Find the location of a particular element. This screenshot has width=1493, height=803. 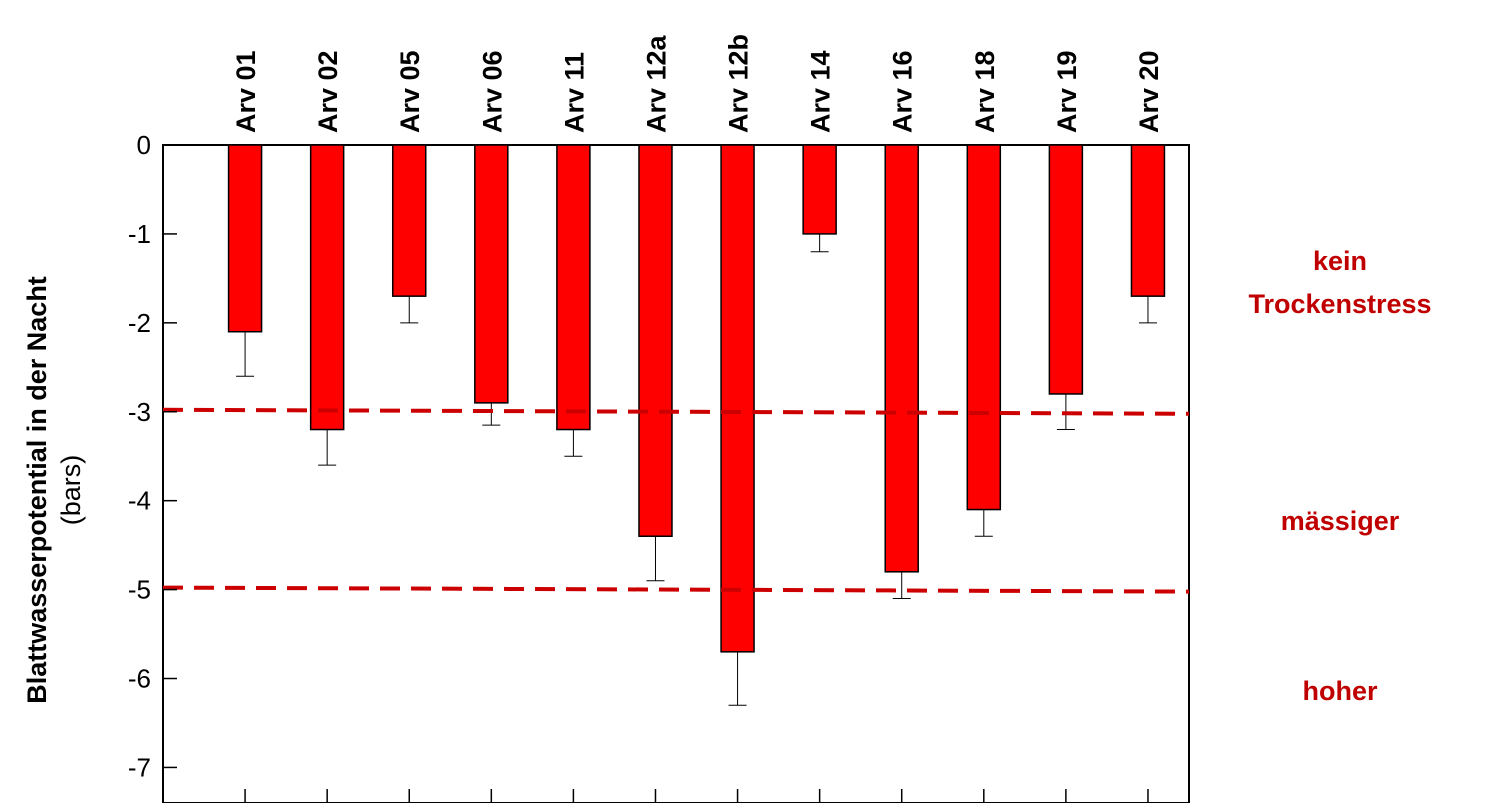

y-tick-label: 0 is located at coordinates (144, 145).